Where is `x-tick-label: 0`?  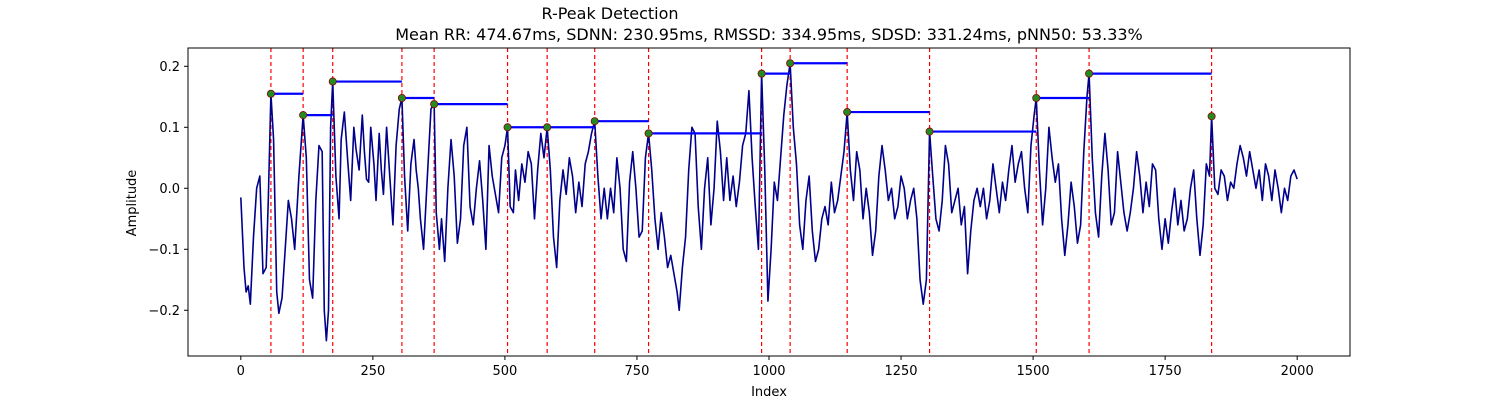
x-tick-label: 0 is located at coordinates (241, 371).